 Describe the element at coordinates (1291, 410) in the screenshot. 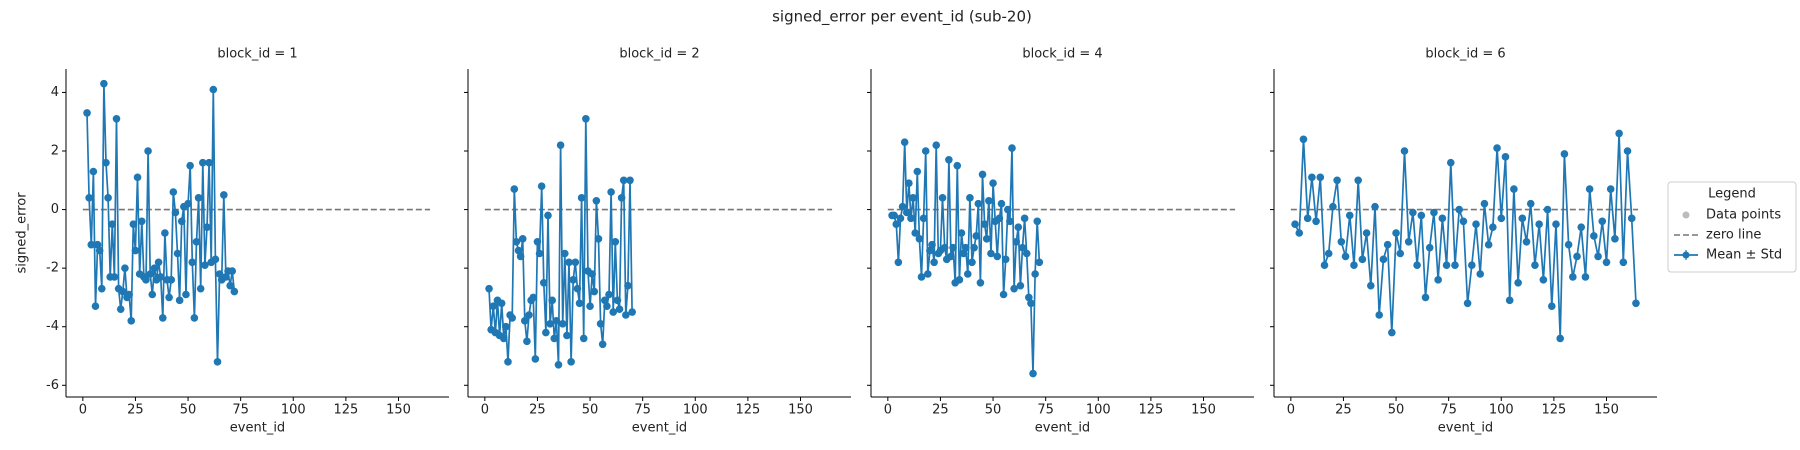

I see `x-tick-label: 0` at that location.